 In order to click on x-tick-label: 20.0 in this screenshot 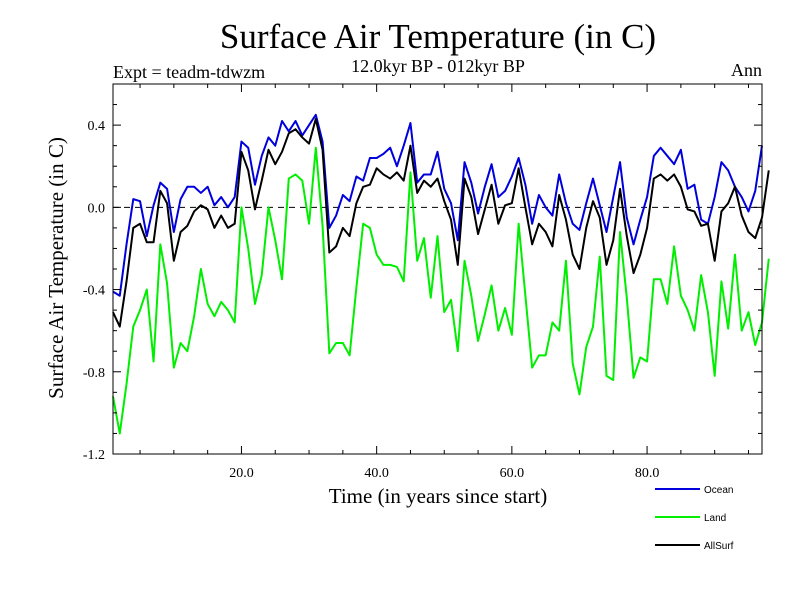, I will do `click(241, 473)`.